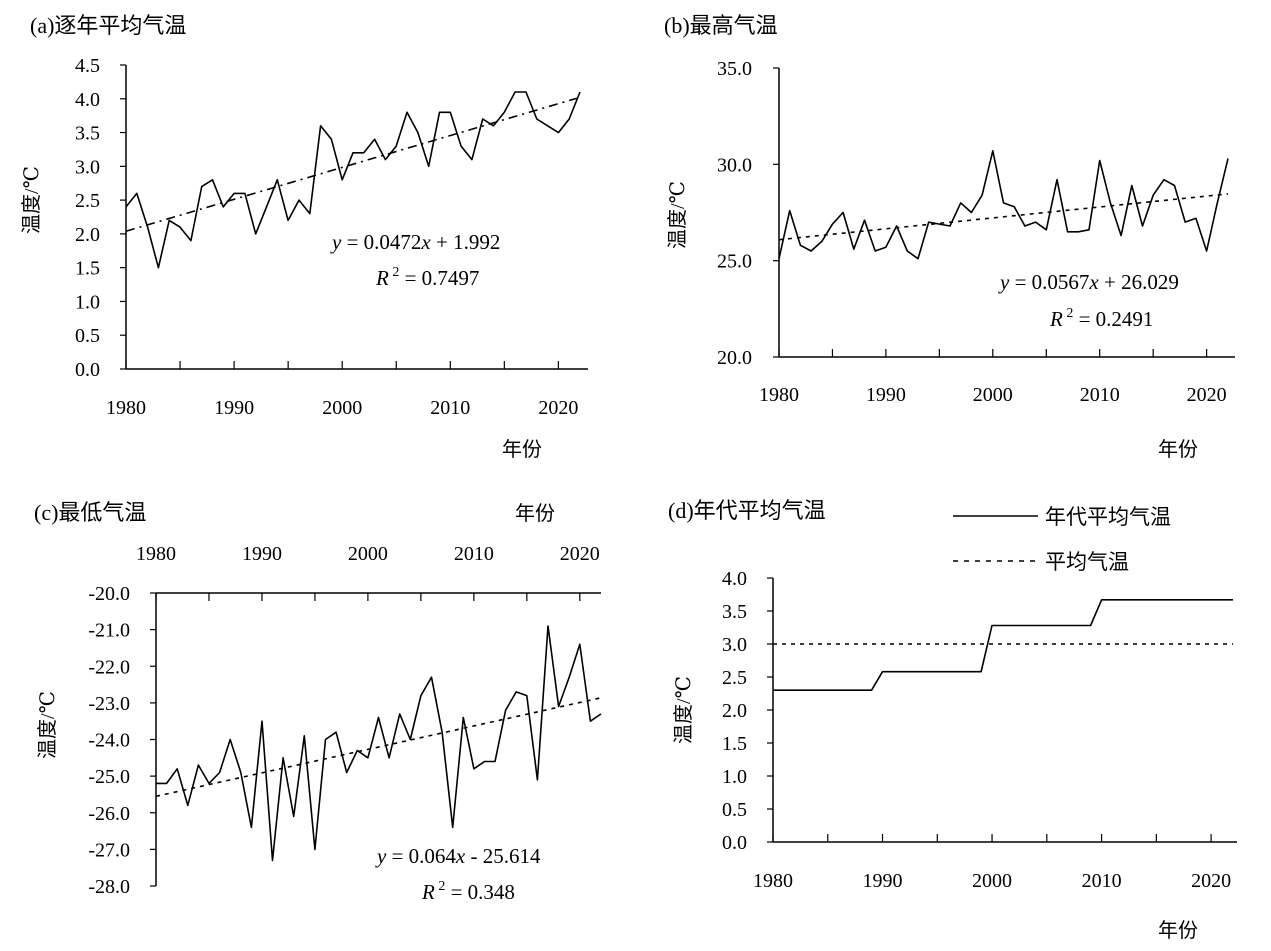 Image resolution: width=1271 pixels, height=951 pixels. What do you see at coordinates (993, 395) in the screenshot?
I see `panel-b-x-tick-label: 2000` at bounding box center [993, 395].